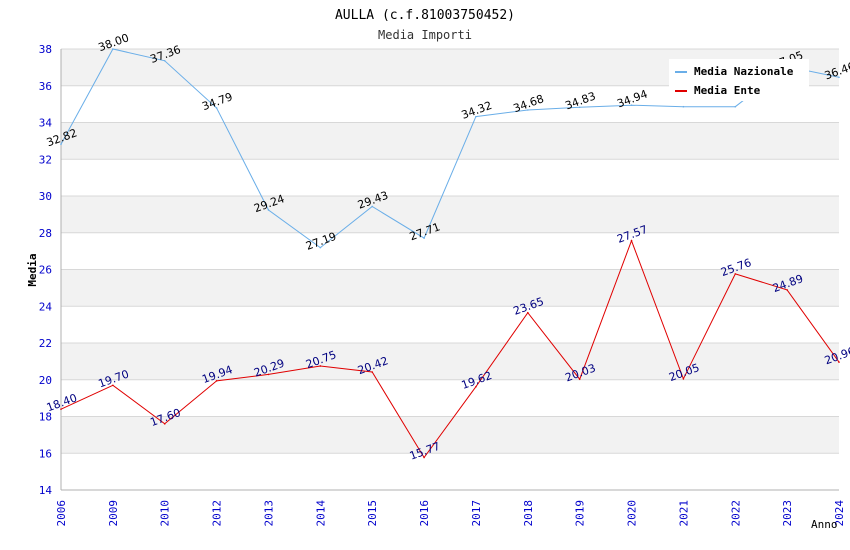 Image resolution: width=850 pixels, height=550 pixels. I want to click on y-axis-title: Media, so click(32, 269).